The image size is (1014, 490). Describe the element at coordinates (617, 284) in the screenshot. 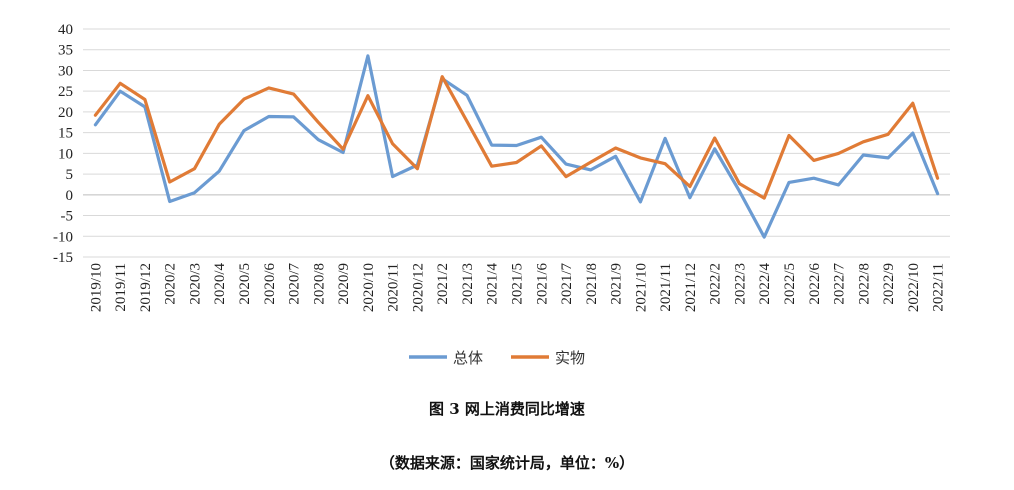

I see `x-tick-label: 2021/9` at that location.